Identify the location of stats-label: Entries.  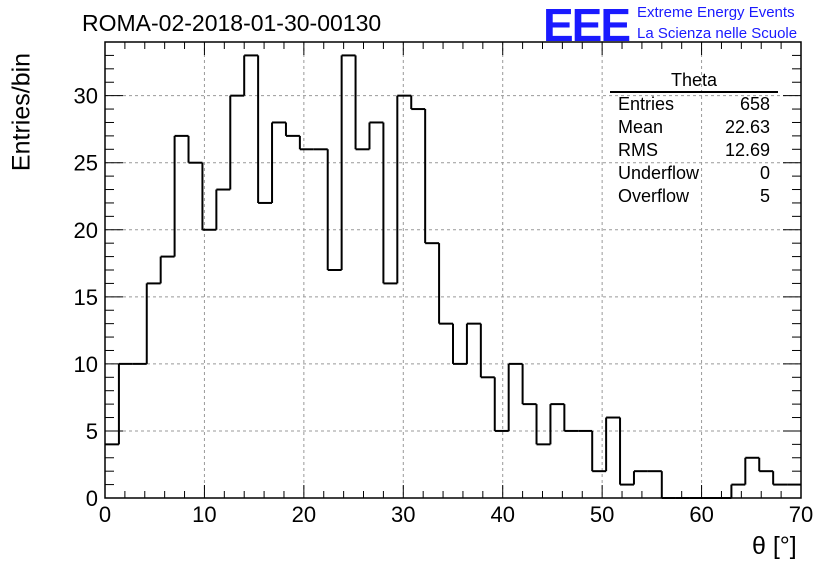
(646, 104).